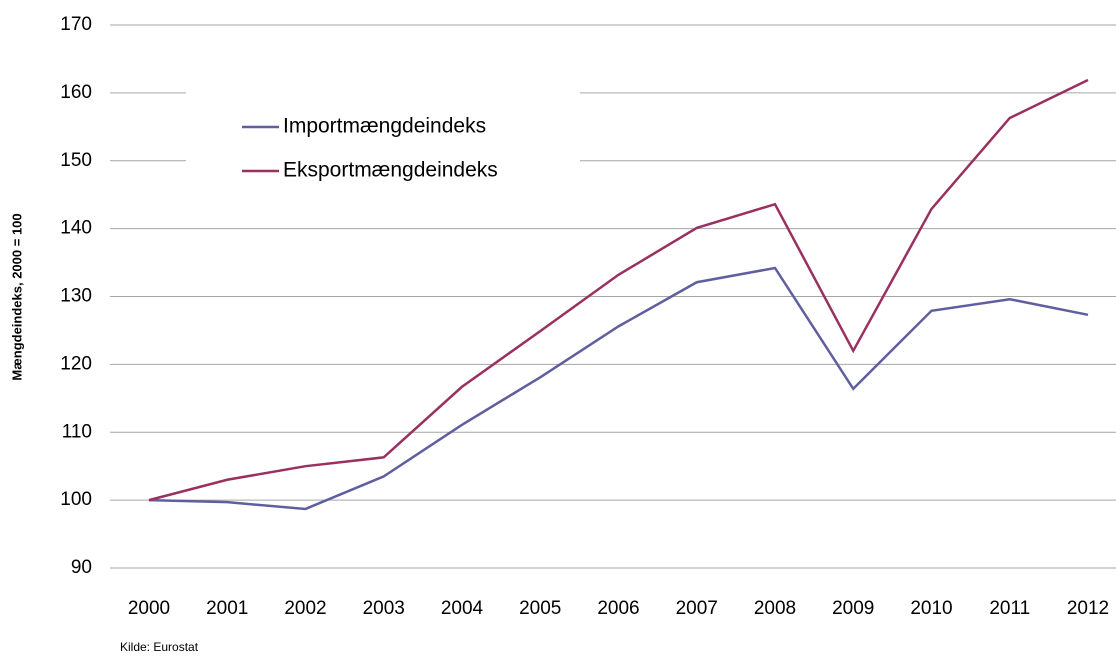 Image resolution: width=1116 pixels, height=657 pixels. Describe the element at coordinates (76, 228) in the screenshot. I see `y-tick-label: 140` at that location.